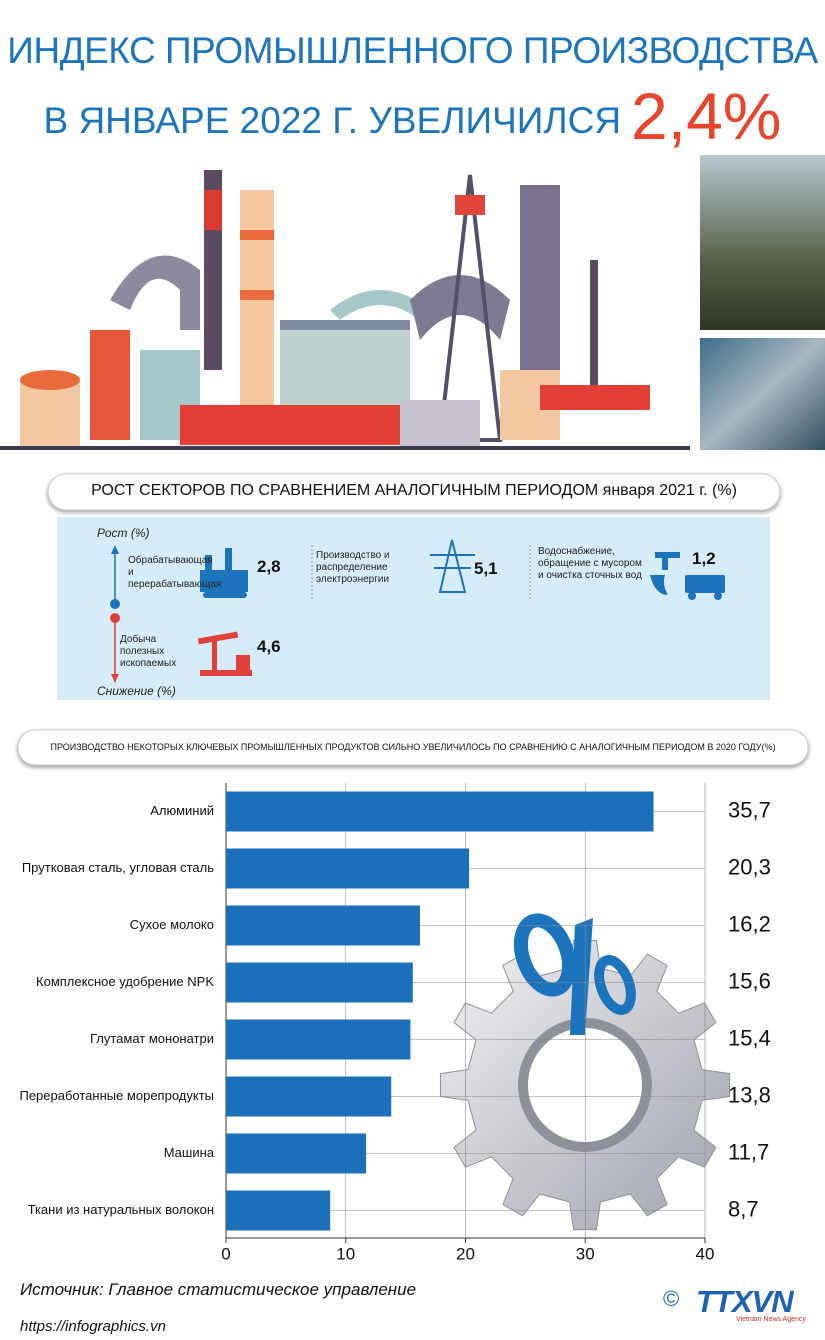 The image size is (825, 1340). I want to click on sector-value: 4,6, so click(269, 646).